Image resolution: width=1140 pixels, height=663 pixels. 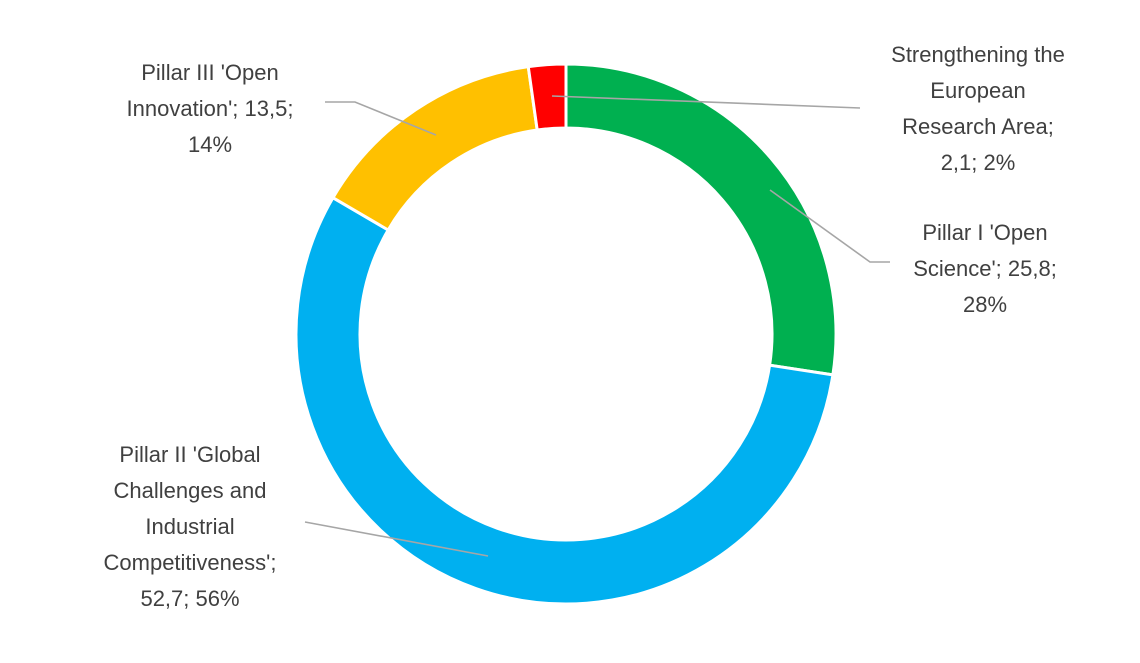 I want to click on data-label-line: Innovation'; 13,5;, so click(x=210, y=108).